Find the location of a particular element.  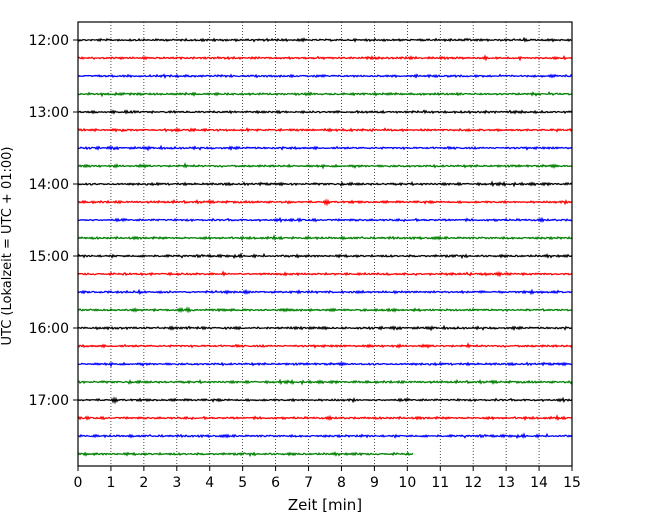

x-tick-label: 6 is located at coordinates (275, 483).